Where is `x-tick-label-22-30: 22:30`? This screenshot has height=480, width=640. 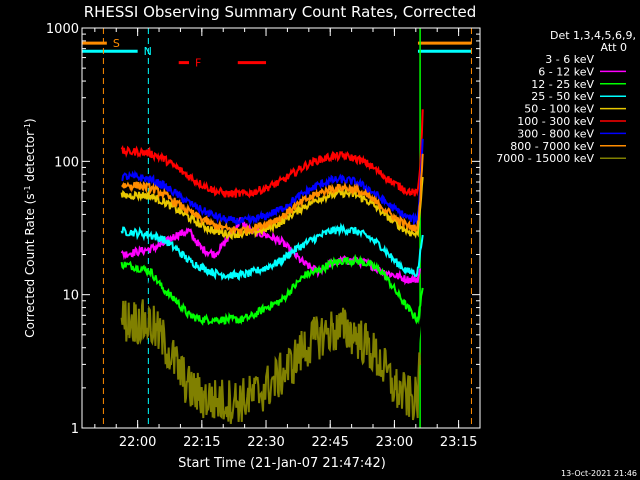
x-tick-label-22-30: 22:30 is located at coordinates (265, 442).